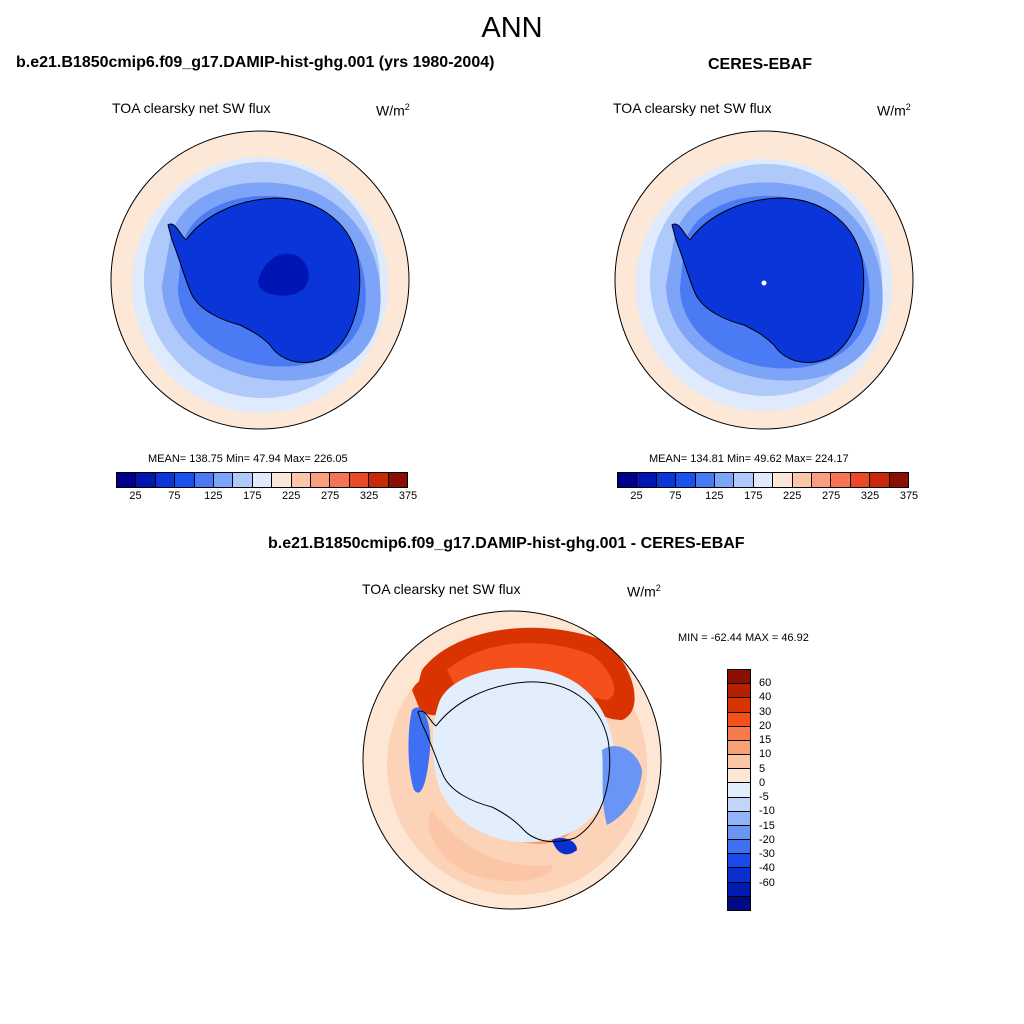  I want to click on panel-2-units: W/m2, so click(894, 110).